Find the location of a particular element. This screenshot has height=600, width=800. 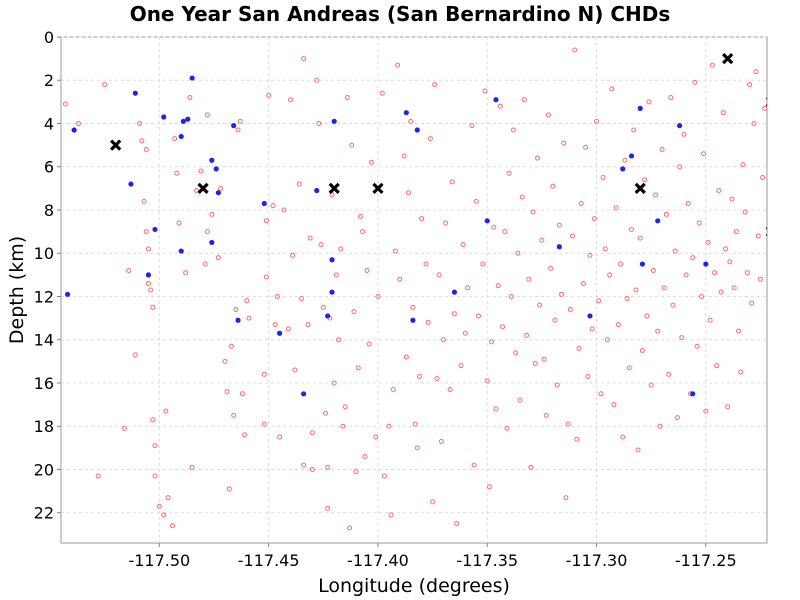

x-tick-label: -117.50 is located at coordinates (159, 560).